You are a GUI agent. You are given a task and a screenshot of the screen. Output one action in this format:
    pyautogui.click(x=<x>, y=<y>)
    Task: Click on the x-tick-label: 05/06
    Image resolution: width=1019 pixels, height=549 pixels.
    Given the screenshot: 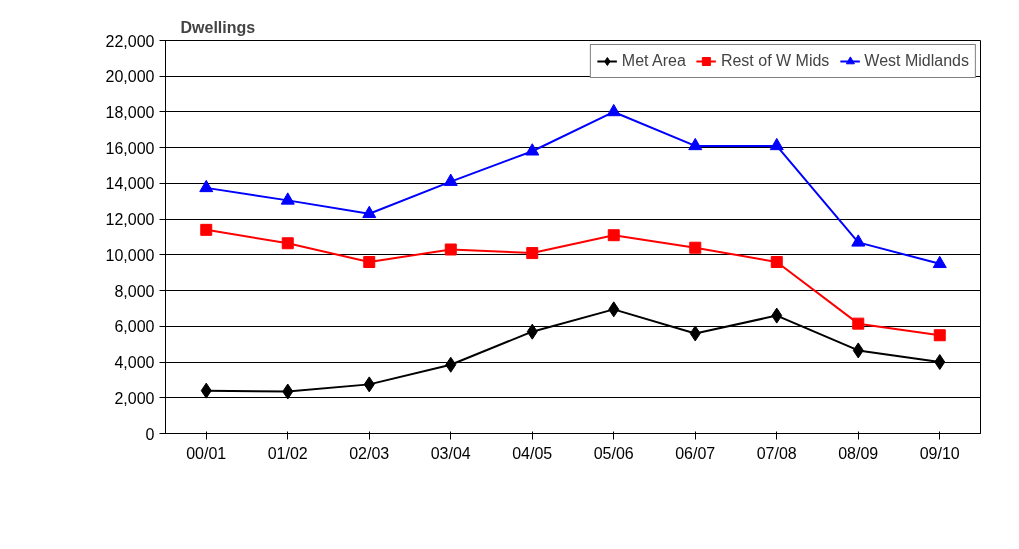 What is the action you would take?
    pyautogui.click(x=613, y=453)
    